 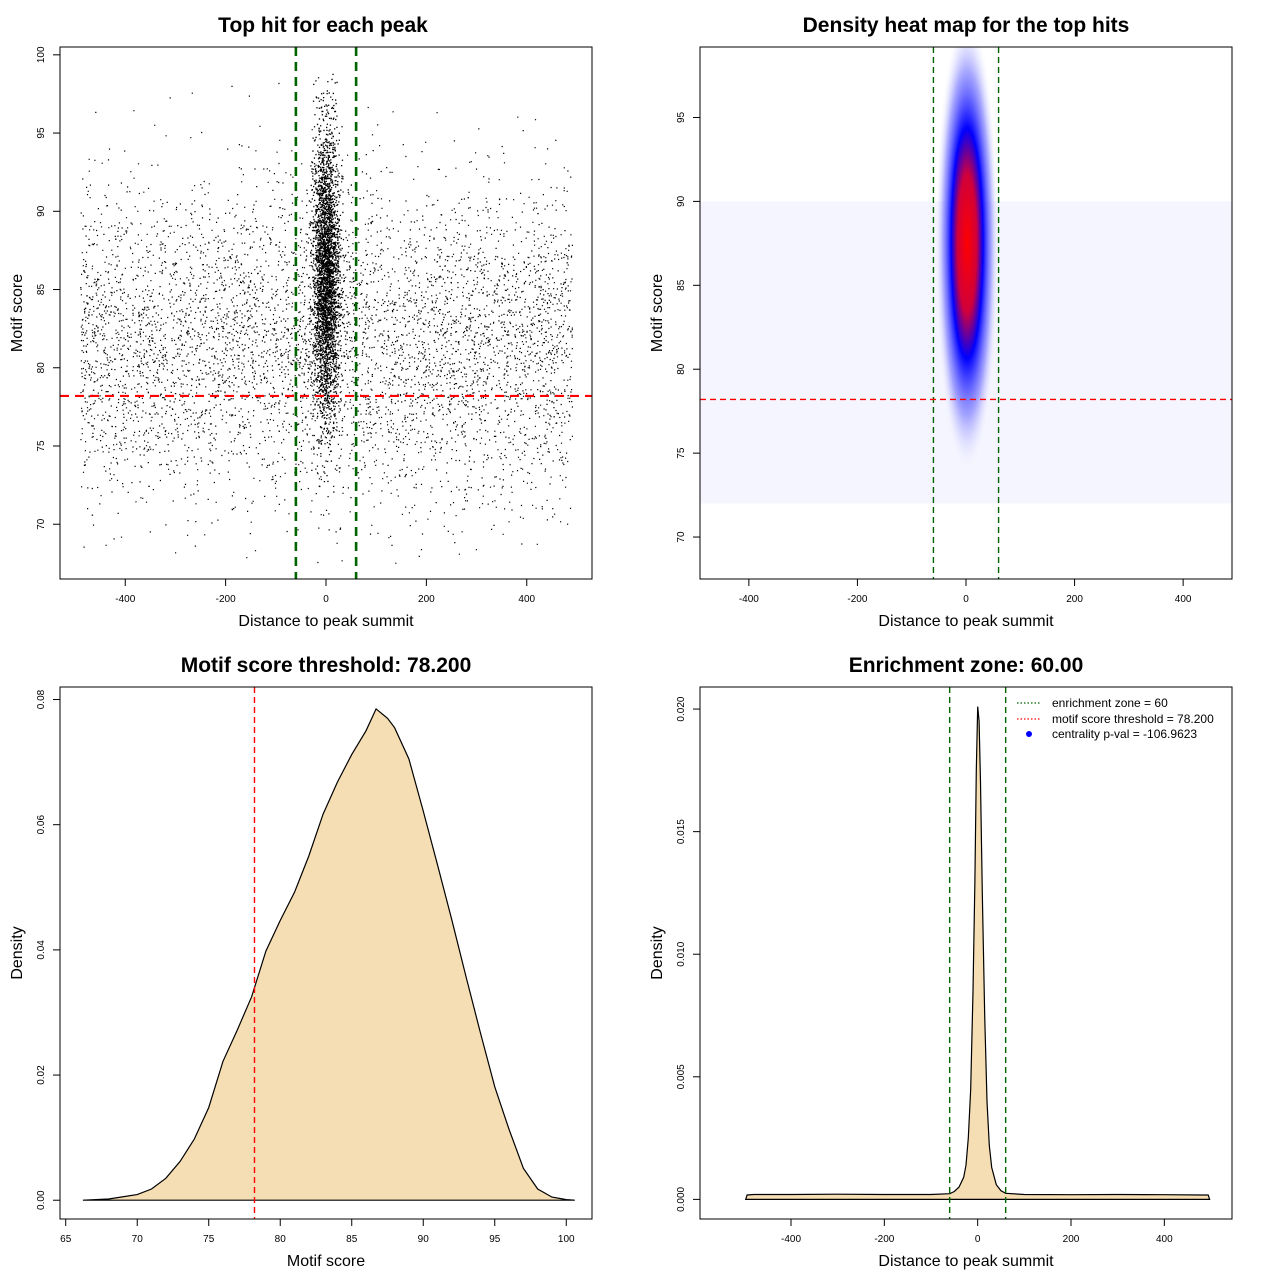 I want to click on legend-threshold-label: motif score threshold = 78.200, so click(x=1133, y=719).